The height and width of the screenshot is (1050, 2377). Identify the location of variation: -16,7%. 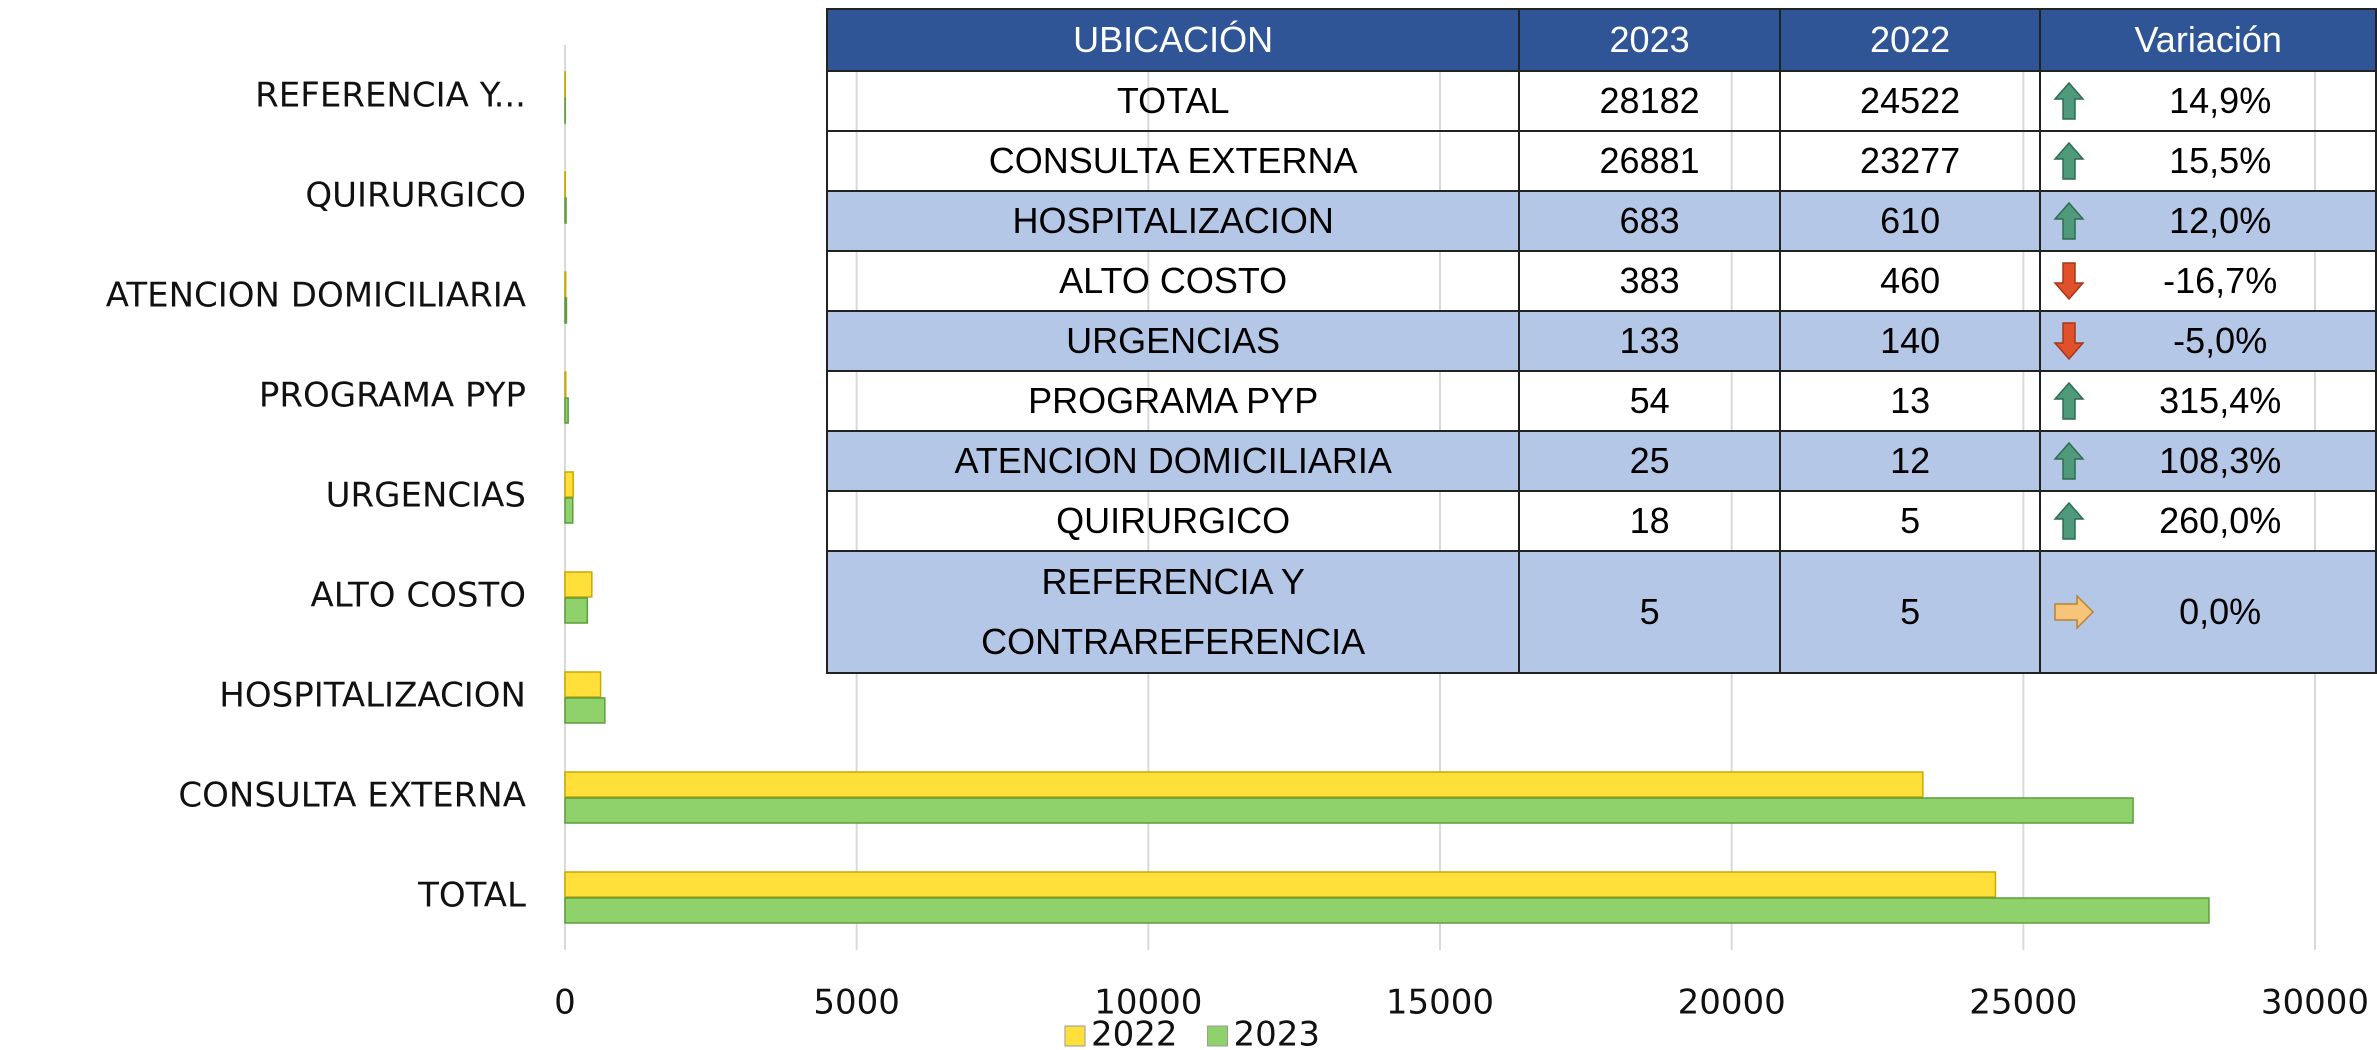
(2208, 281).